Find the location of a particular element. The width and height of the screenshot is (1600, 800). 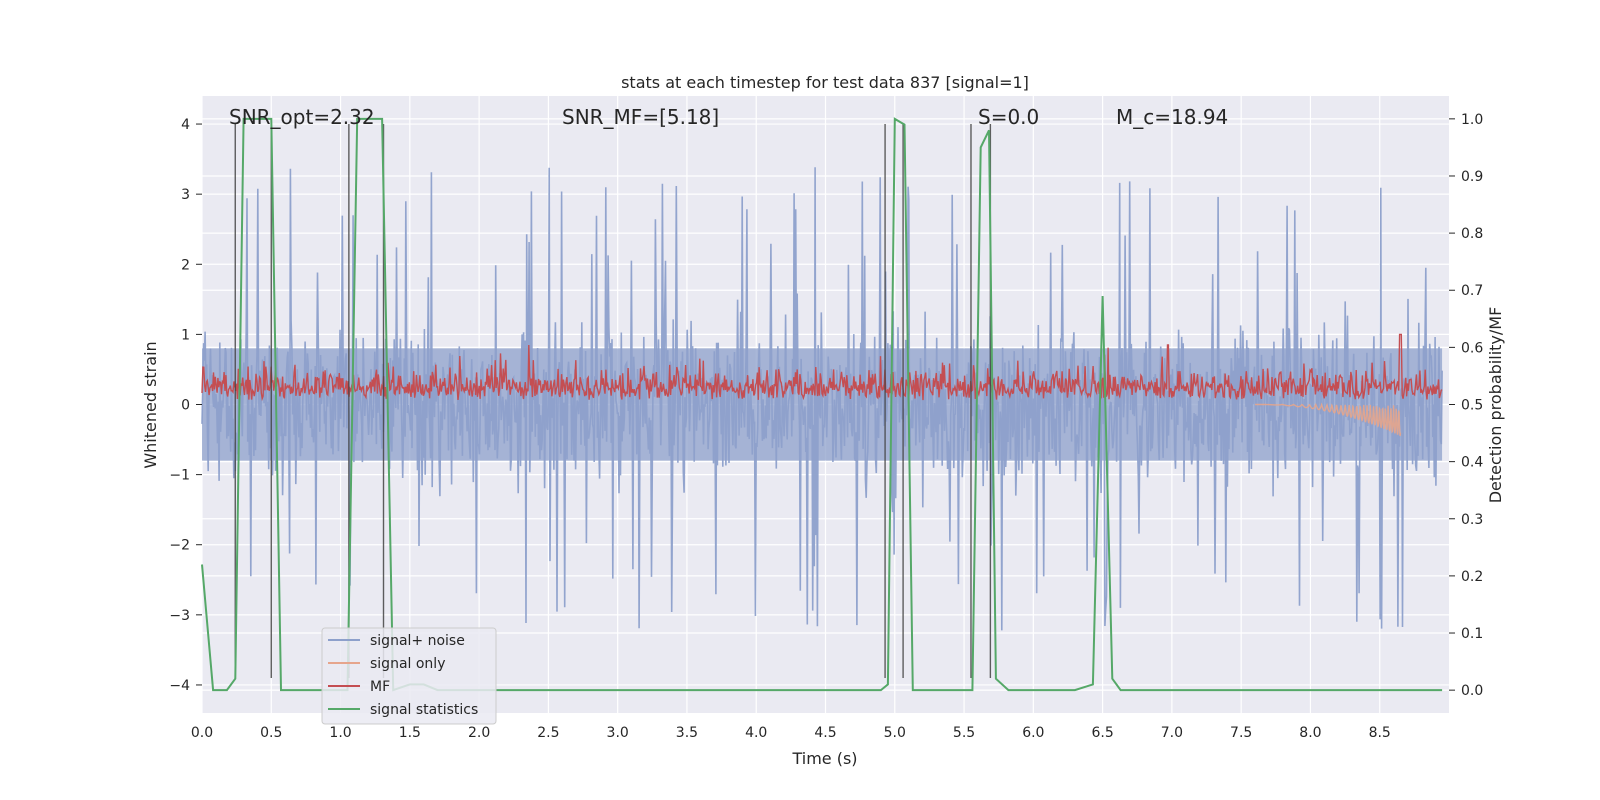

x-tick-label: 6.5 is located at coordinates (1102, 733).